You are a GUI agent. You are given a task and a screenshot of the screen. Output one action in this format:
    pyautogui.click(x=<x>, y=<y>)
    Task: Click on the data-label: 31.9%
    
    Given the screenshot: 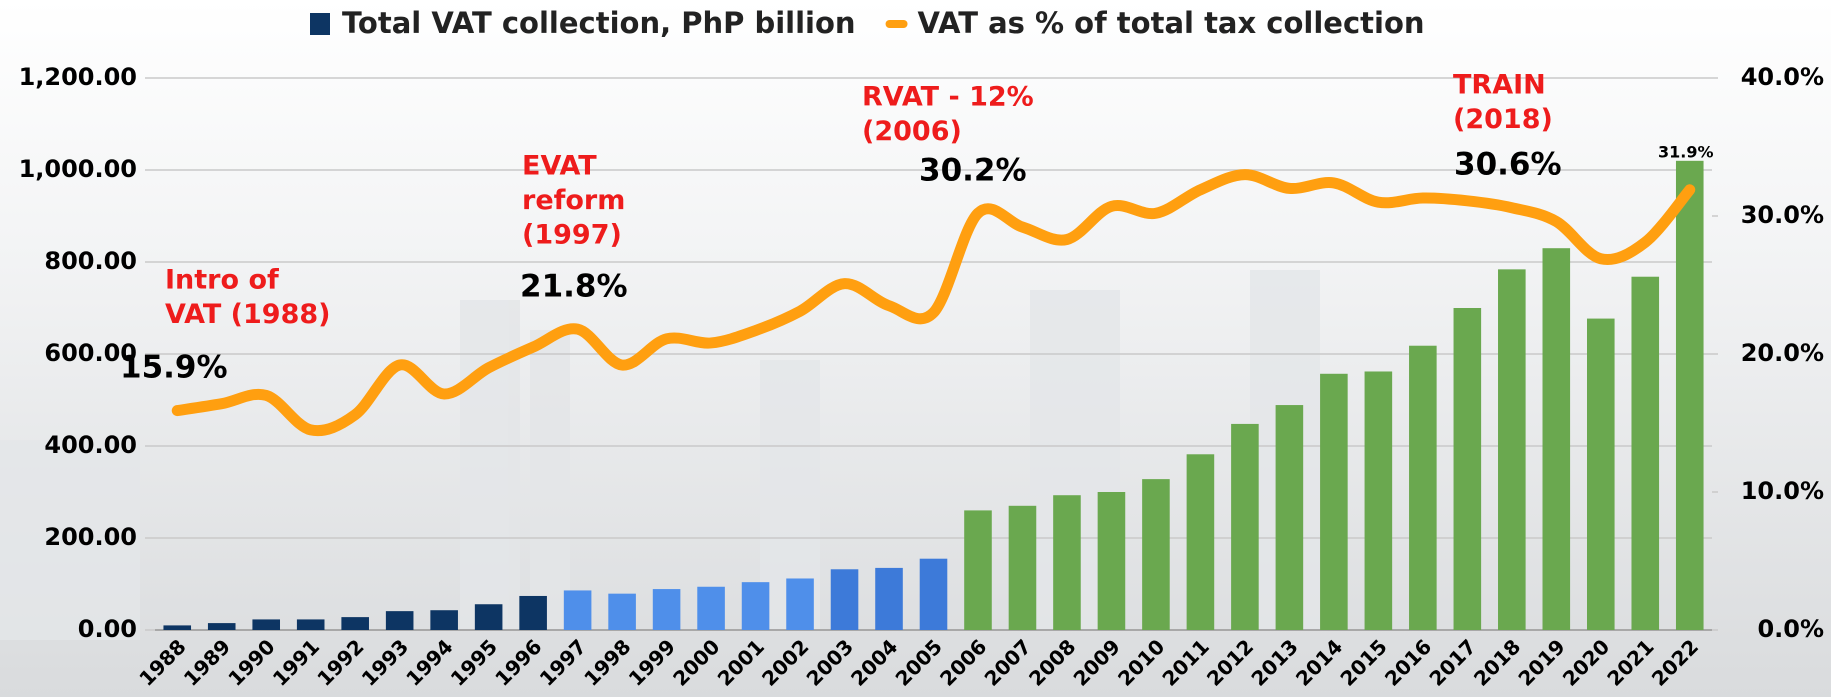 What is the action you would take?
    pyautogui.click(x=1686, y=152)
    